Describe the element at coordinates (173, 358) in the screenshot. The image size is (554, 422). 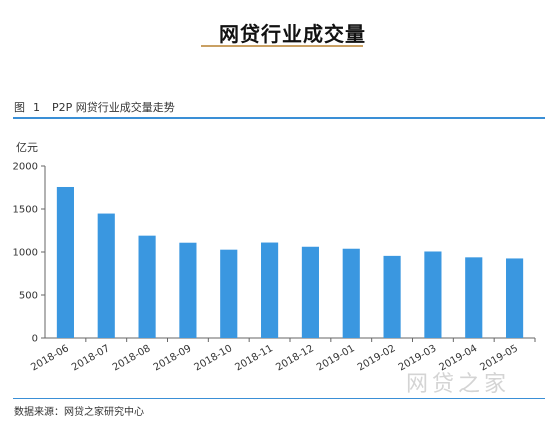
I see `x-tick-label: 2018-09` at that location.